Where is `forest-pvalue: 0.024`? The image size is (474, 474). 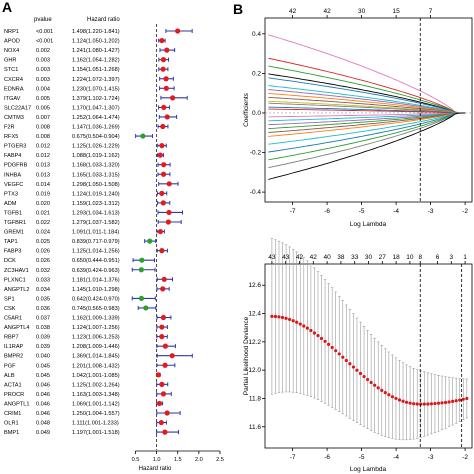 forest-pvalue: 0.024 is located at coordinates (43, 233).